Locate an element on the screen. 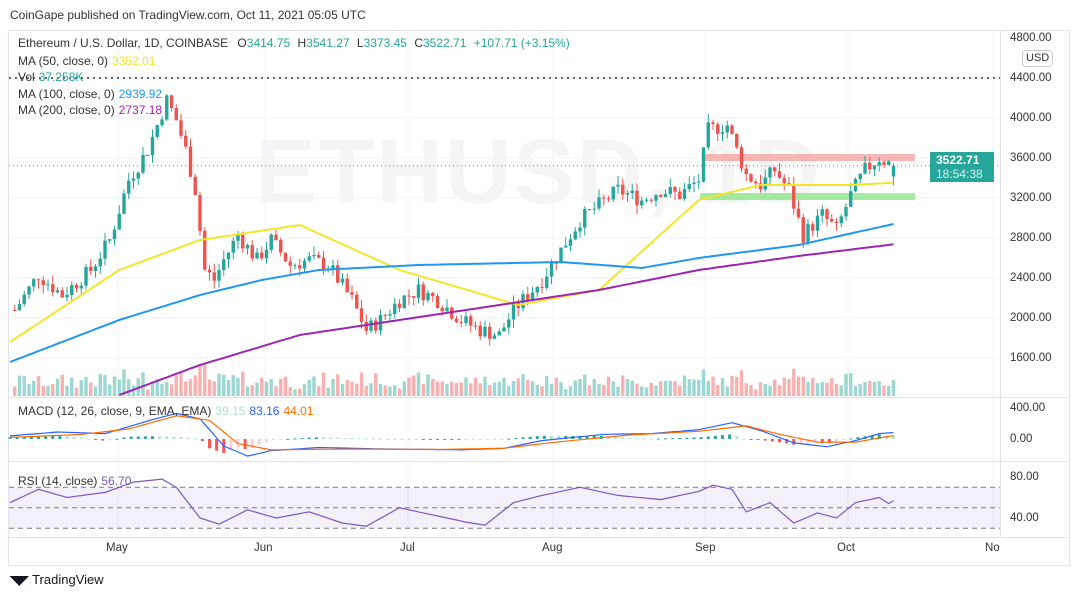 This screenshot has height=598, width=1079. legend-ma200: MA (200, close, 0) 2737.18 is located at coordinates (90, 110).